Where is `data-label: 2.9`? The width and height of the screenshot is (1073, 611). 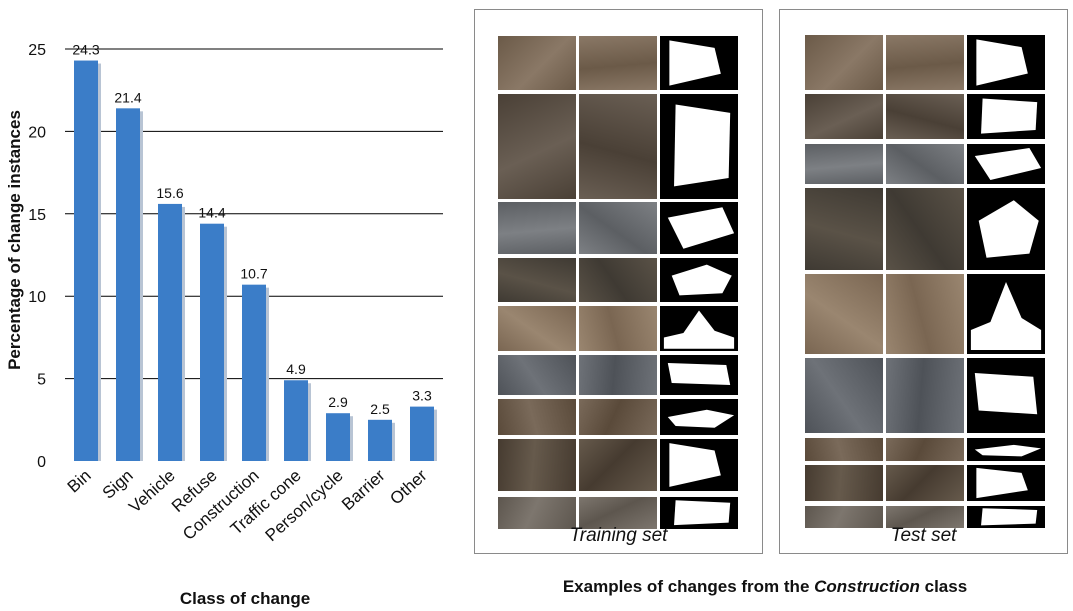 data-label: 2.9 is located at coordinates (338, 402).